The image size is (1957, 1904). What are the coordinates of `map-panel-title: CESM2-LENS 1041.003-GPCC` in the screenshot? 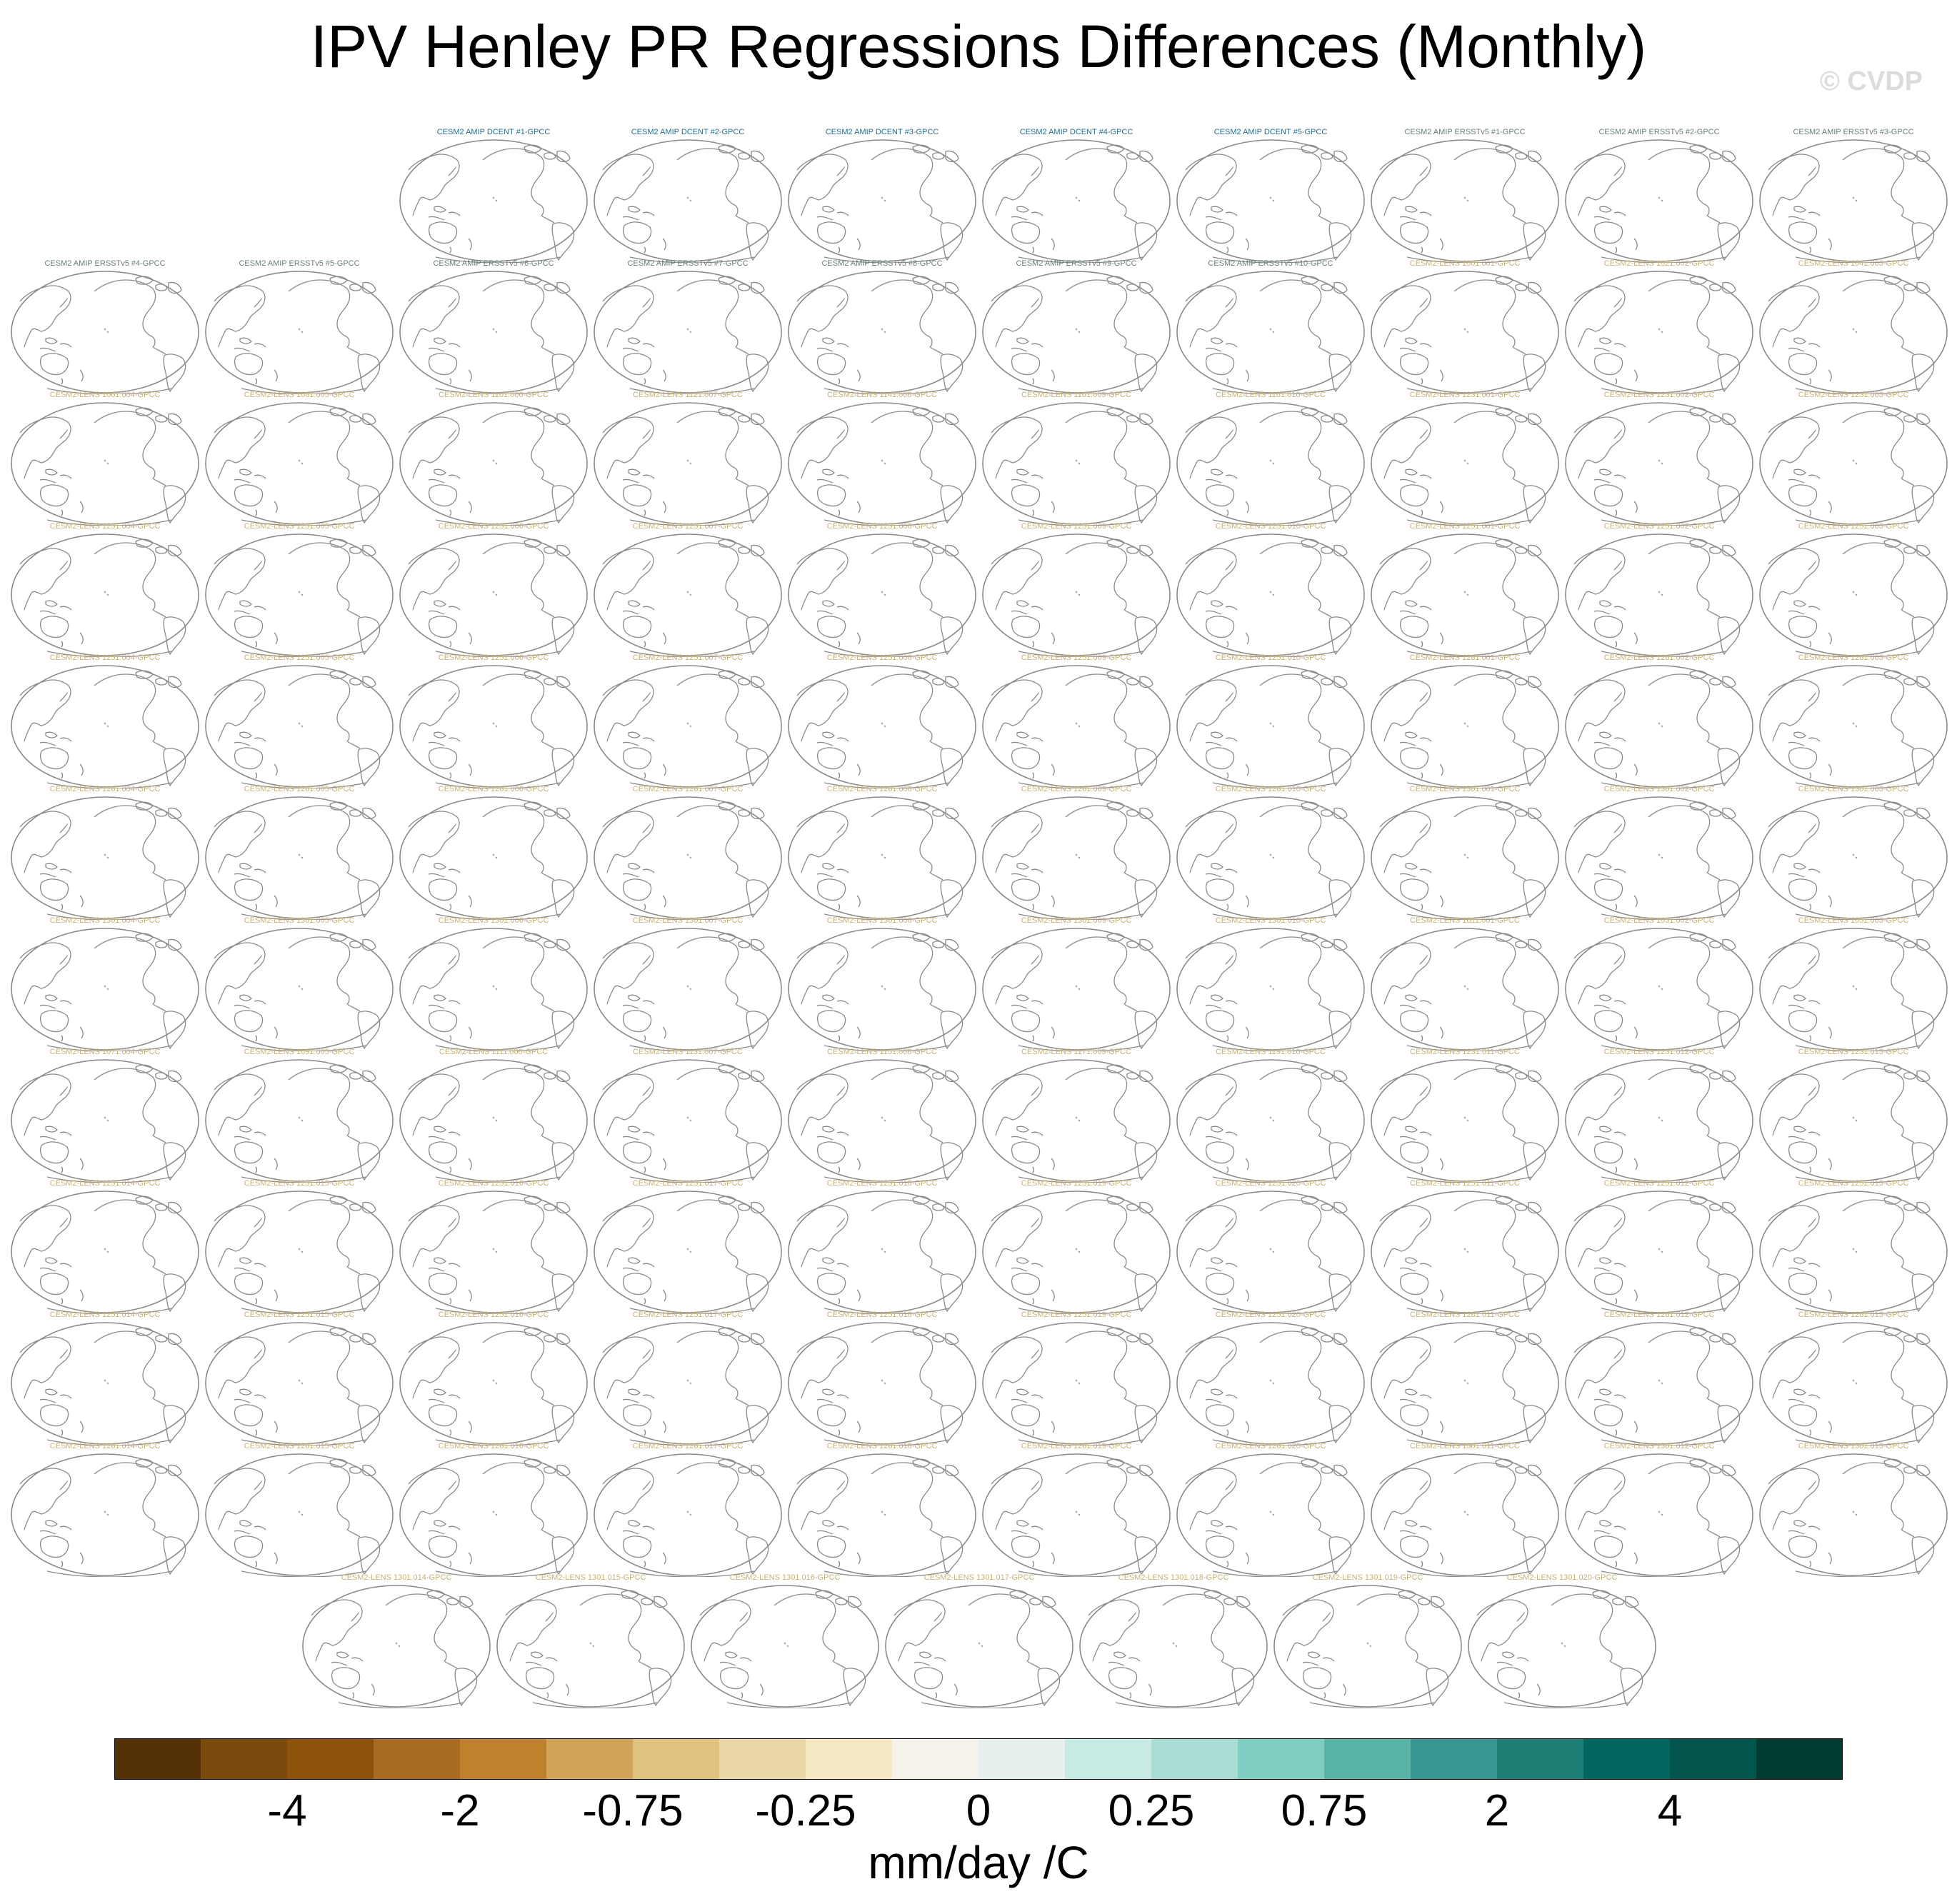 It's located at (1853, 263).